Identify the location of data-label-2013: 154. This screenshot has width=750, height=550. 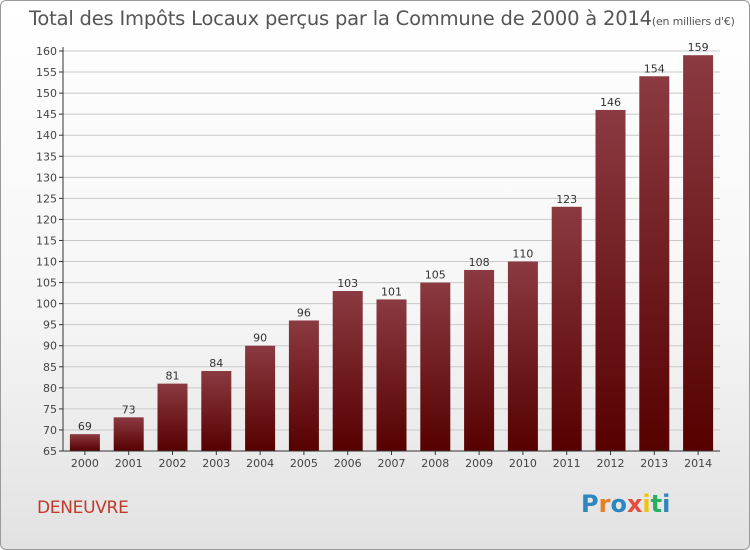
(654, 68).